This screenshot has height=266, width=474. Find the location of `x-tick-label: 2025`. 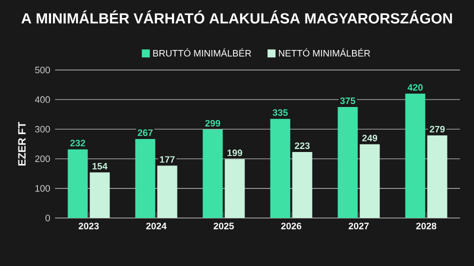

x-tick-label: 2025 is located at coordinates (224, 226).